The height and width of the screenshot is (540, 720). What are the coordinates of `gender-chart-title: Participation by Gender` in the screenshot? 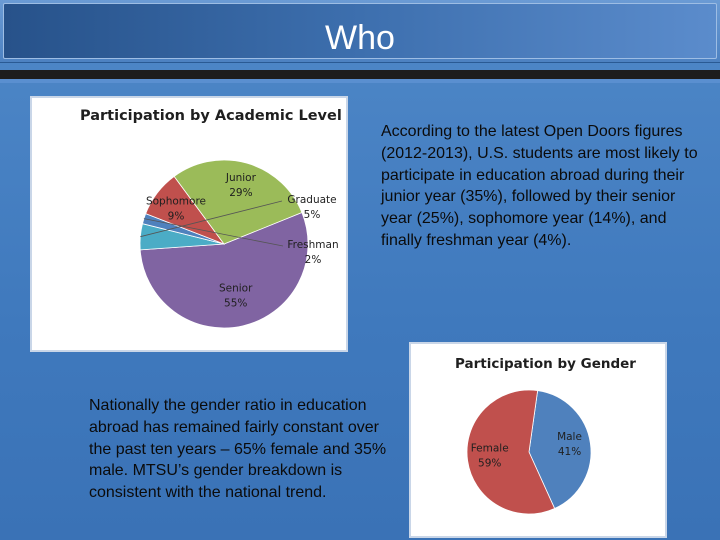 It's located at (545, 364).